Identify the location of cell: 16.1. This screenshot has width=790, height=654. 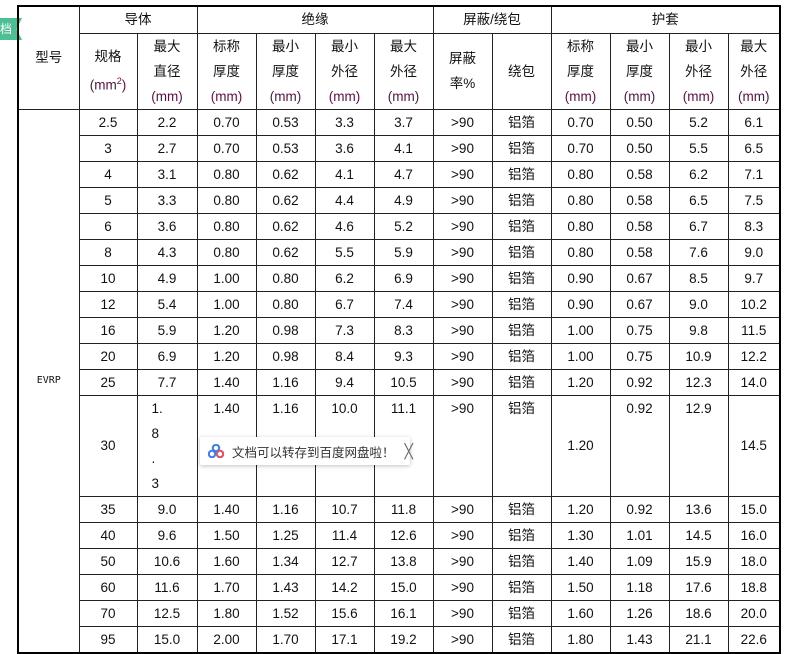
(403, 613).